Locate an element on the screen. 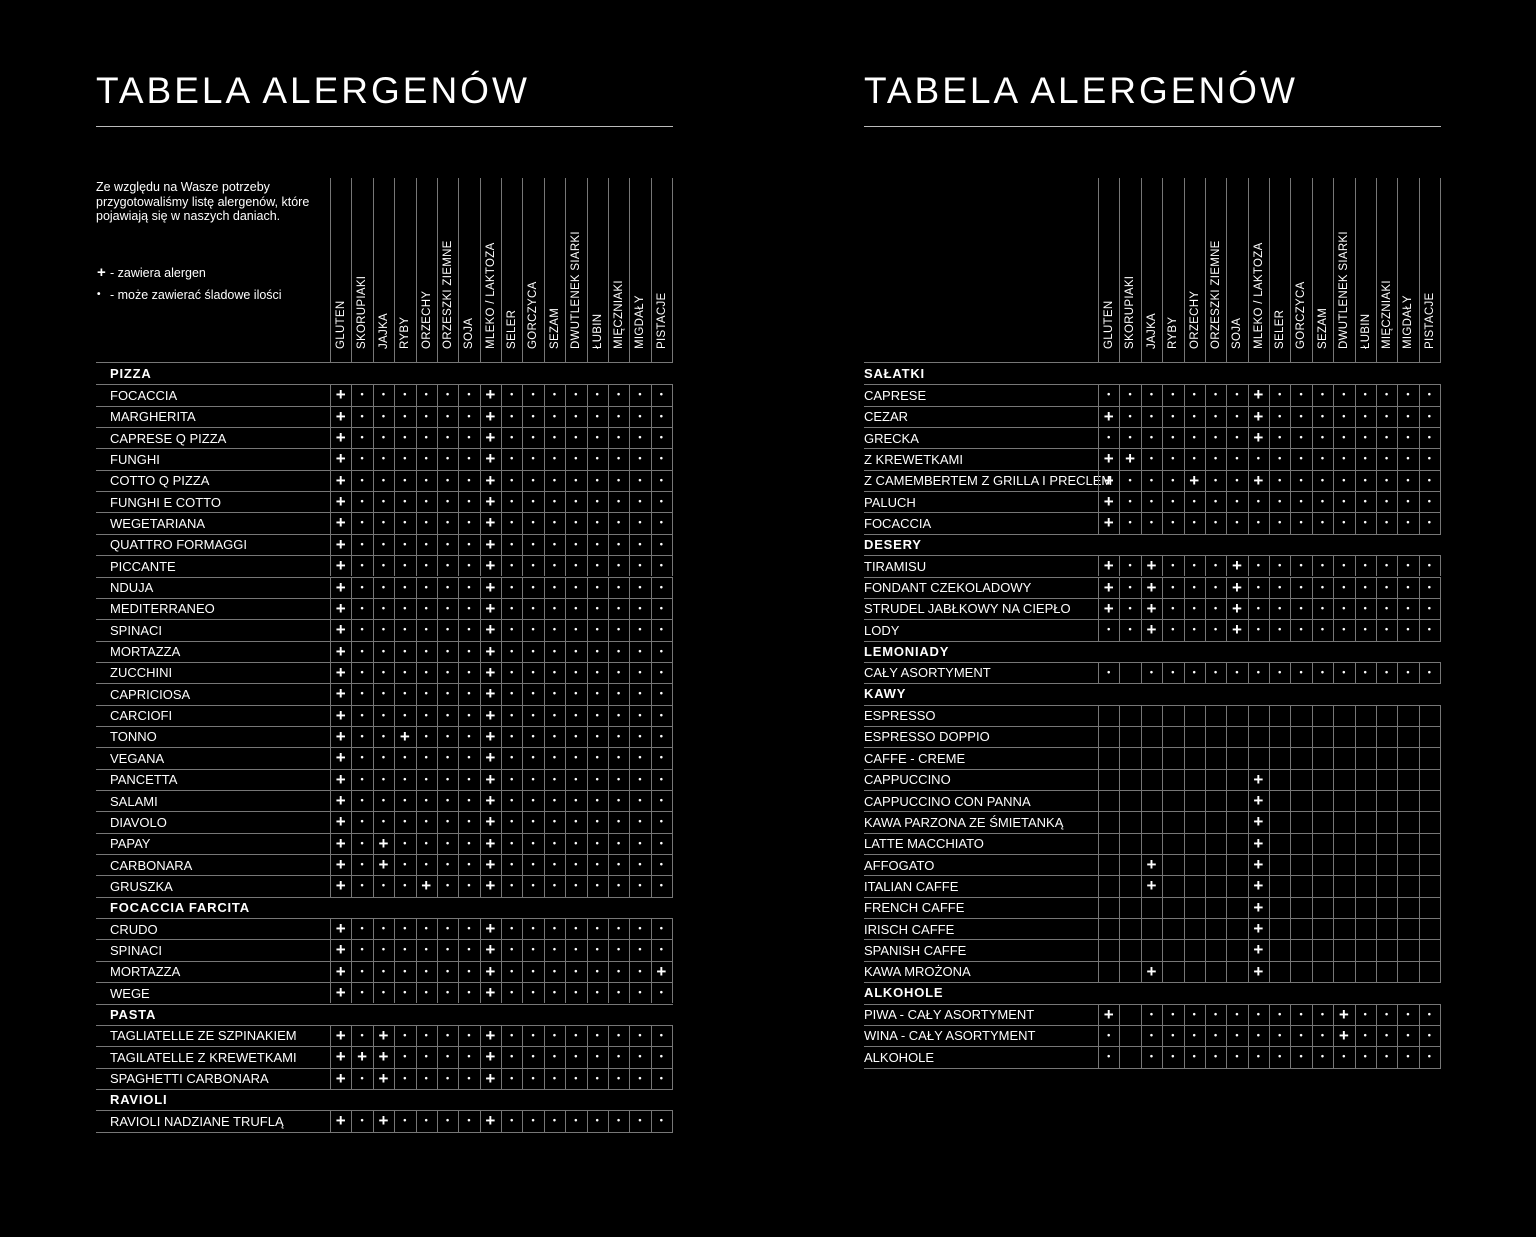  item-name: PIWA - CAŁY ASORTYMENT is located at coordinates (949, 1014).